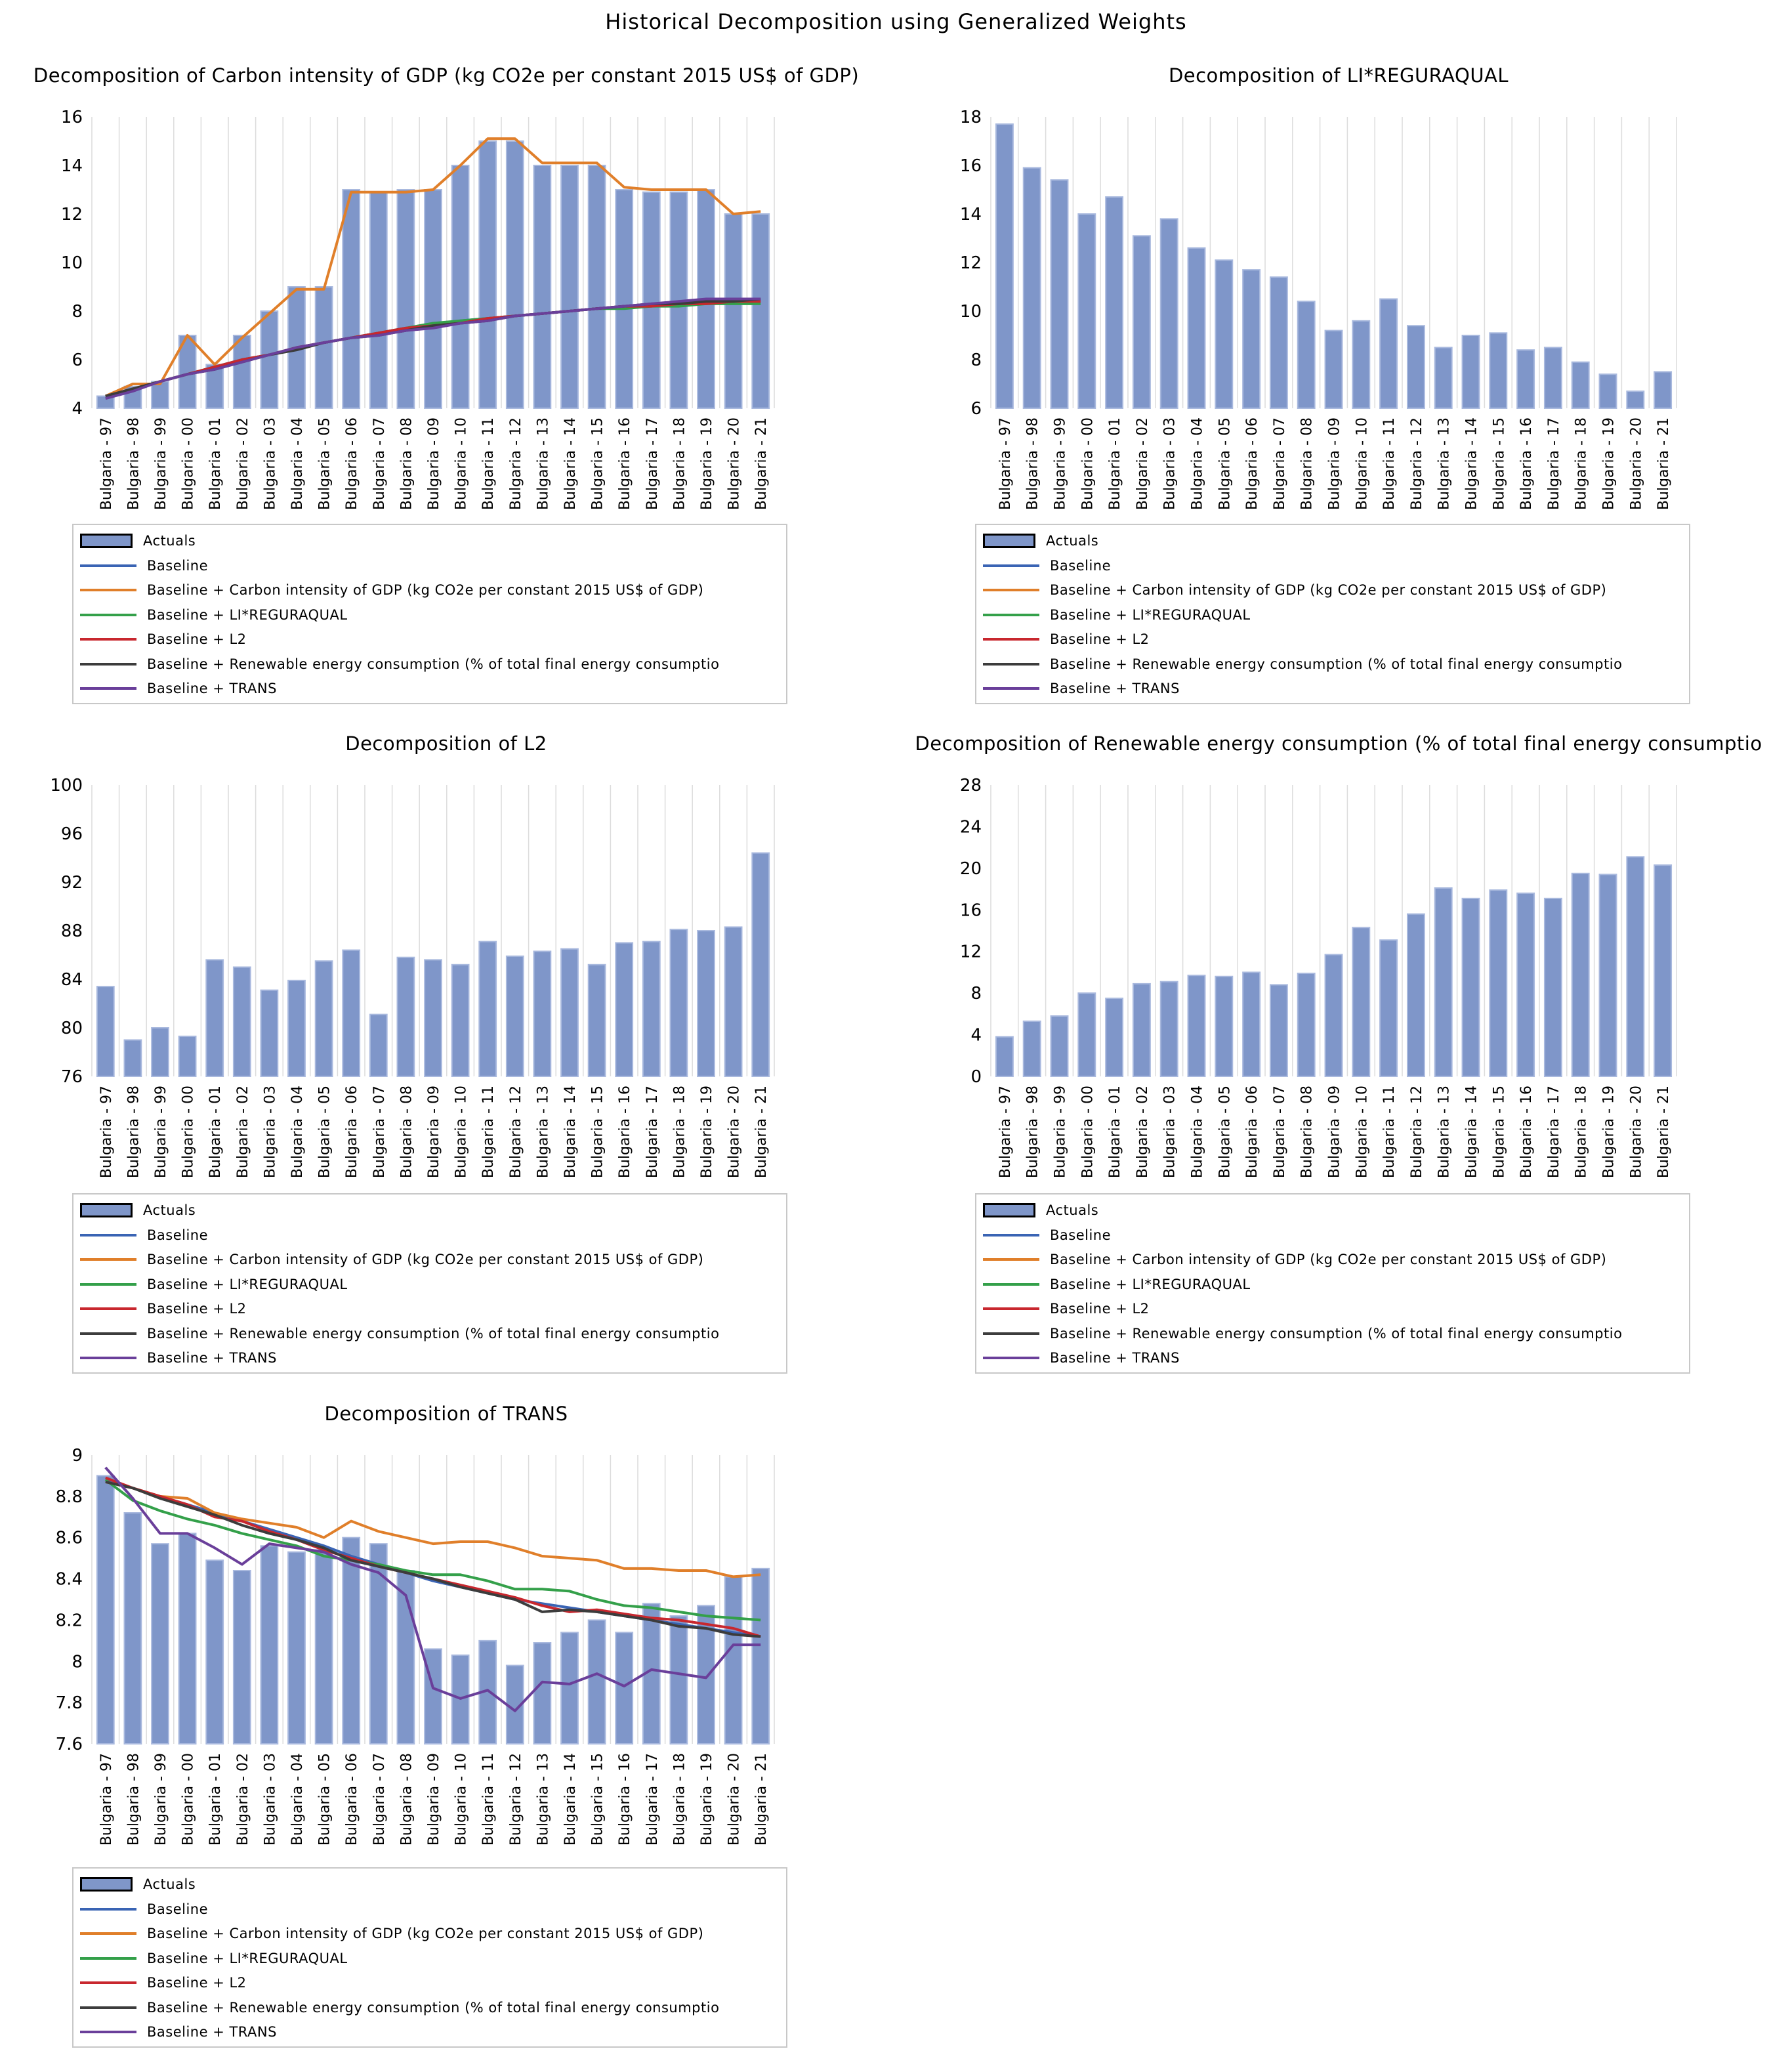 The width and height of the screenshot is (1792, 2072). Describe the element at coordinates (971, 118) in the screenshot. I see `y-tick-label: 18` at that location.